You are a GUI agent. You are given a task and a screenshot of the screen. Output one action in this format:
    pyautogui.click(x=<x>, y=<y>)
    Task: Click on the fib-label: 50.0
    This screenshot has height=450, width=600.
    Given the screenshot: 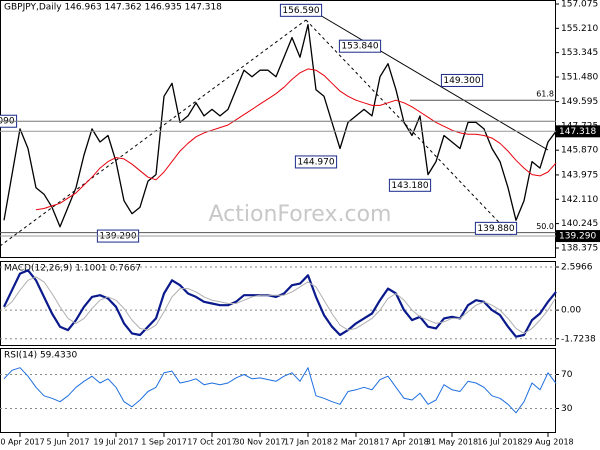 What is the action you would take?
    pyautogui.click(x=545, y=226)
    